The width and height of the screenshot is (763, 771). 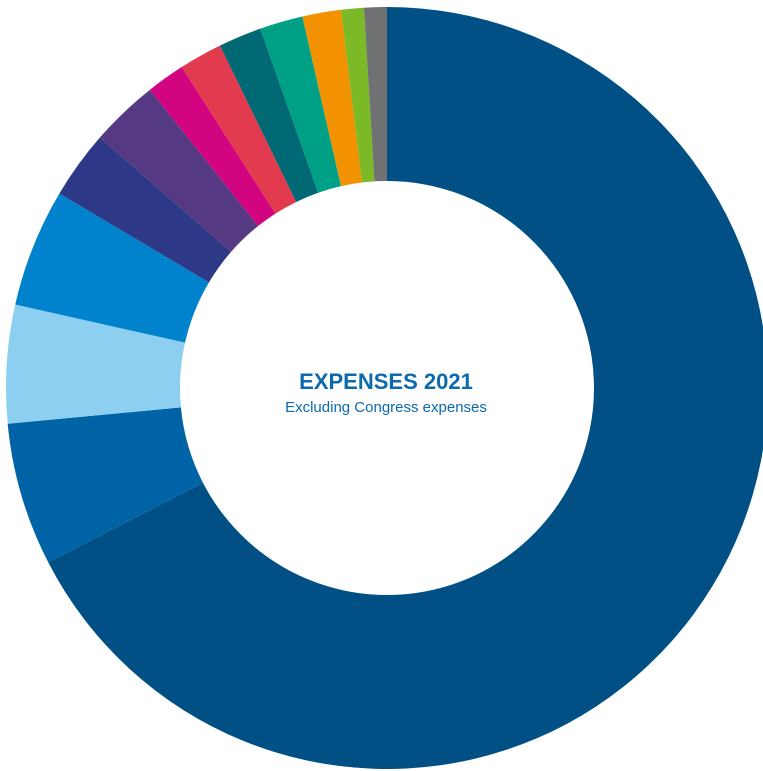 I want to click on chart-subtitle: Excluding Congress expenses, so click(x=386, y=407).